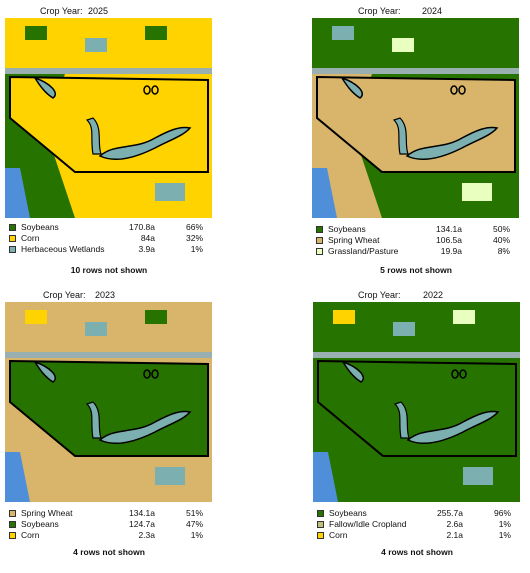 The image size is (530, 573). I want to click on crop-name: Soybeans, so click(347, 229).